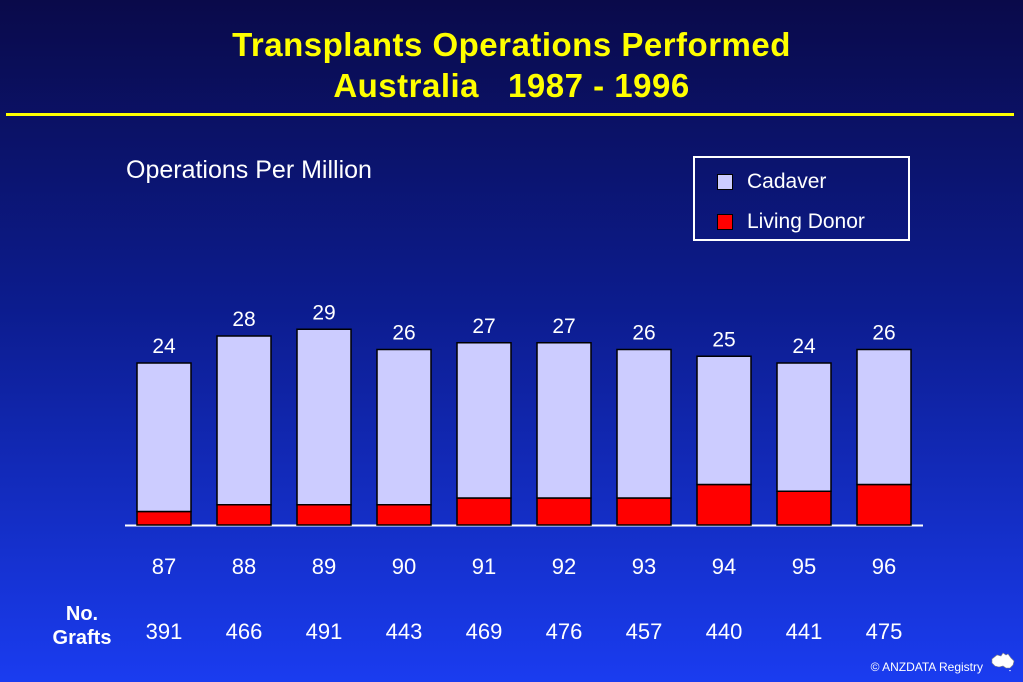 The image size is (1023, 682). What do you see at coordinates (725, 222) in the screenshot?
I see `legend-swatch-living-donor` at bounding box center [725, 222].